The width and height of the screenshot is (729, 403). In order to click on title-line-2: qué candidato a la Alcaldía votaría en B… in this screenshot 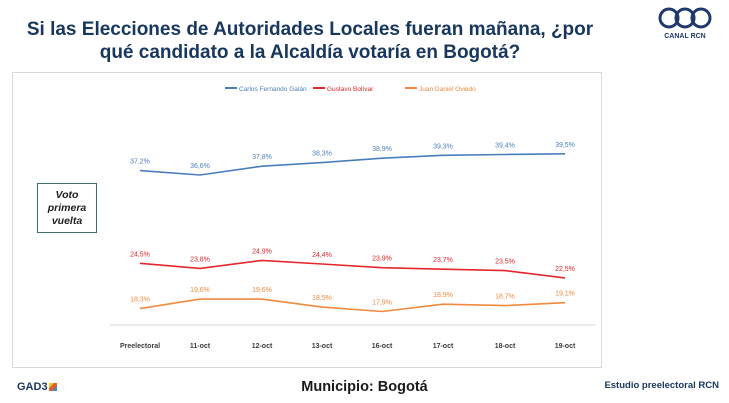, I will do `click(310, 52)`.